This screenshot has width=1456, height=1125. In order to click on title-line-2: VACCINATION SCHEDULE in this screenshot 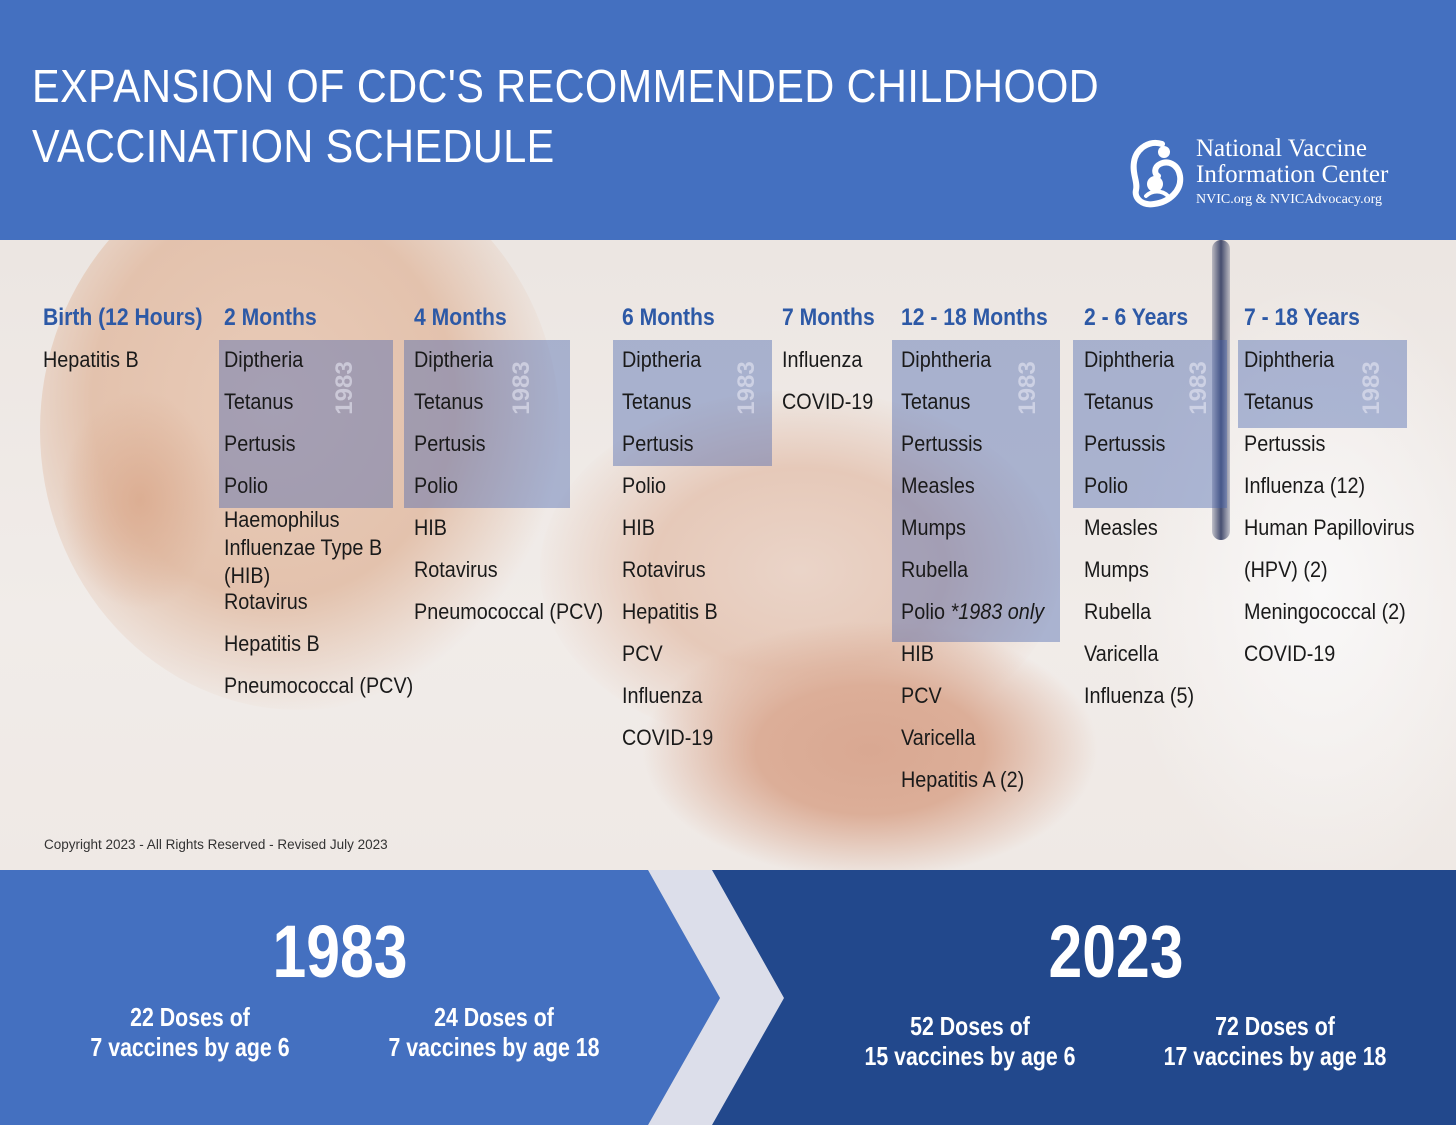, I will do `click(293, 146)`.